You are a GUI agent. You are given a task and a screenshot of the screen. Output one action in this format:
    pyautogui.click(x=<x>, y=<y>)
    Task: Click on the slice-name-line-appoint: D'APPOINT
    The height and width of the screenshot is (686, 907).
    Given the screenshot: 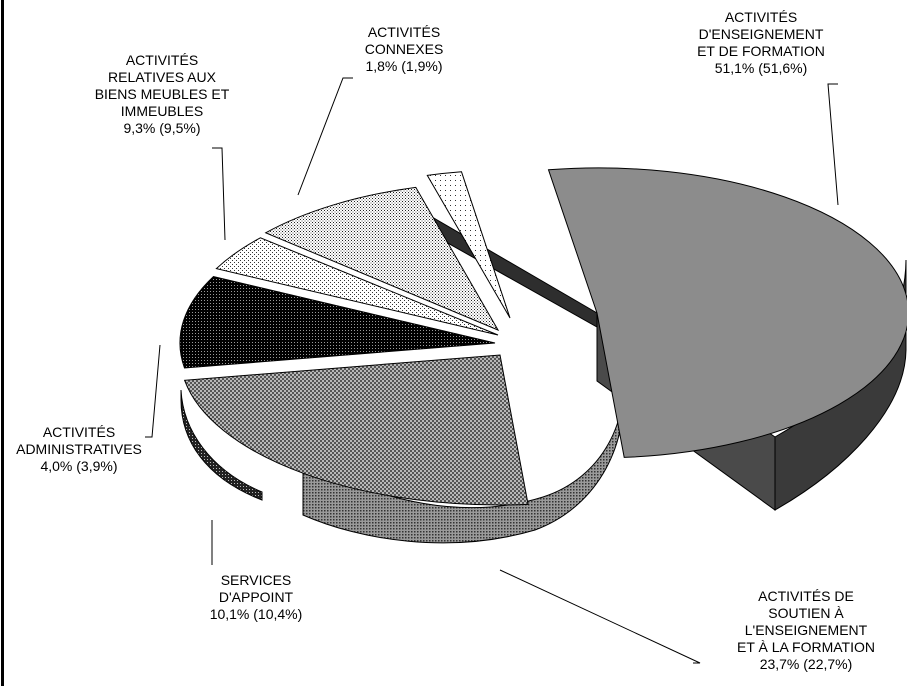 What is the action you would take?
    pyautogui.click(x=256, y=597)
    